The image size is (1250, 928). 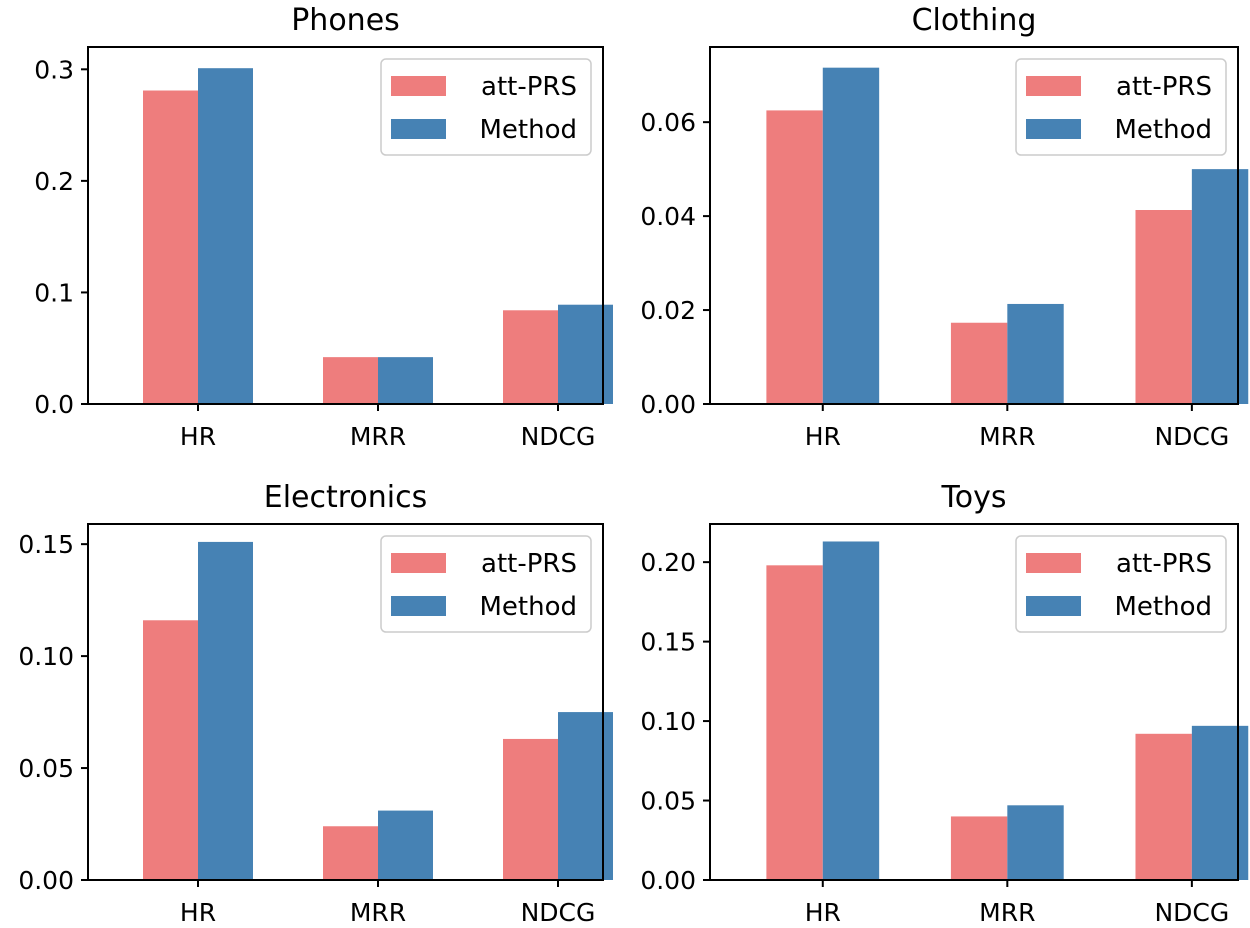 What do you see at coordinates (346, 497) in the screenshot?
I see `panel-title: Electronics` at bounding box center [346, 497].